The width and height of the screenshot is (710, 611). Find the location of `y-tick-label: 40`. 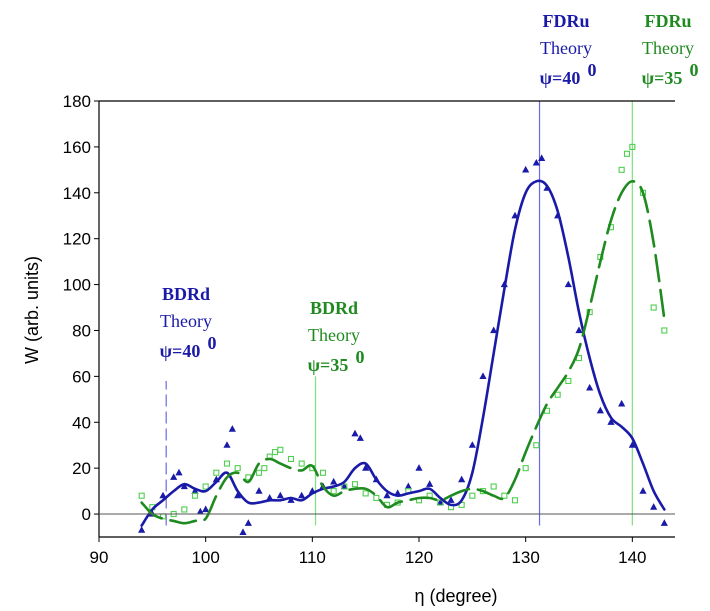

y-tick-label: 40 is located at coordinates (81, 422).